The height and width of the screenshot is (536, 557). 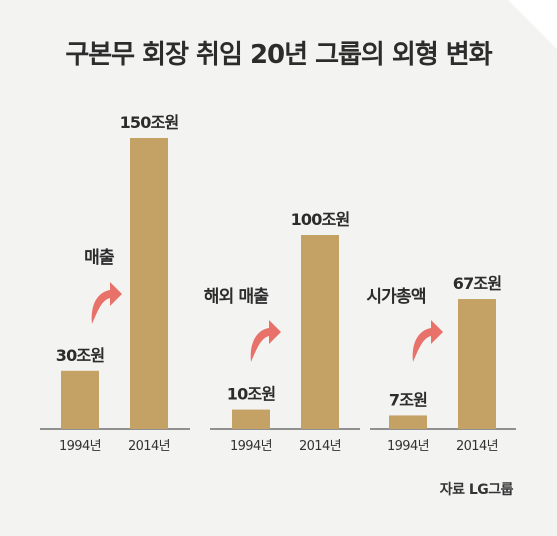 What do you see at coordinates (427, 341) in the screenshot?
I see `growth-arrow-icon-market-cap` at bounding box center [427, 341].